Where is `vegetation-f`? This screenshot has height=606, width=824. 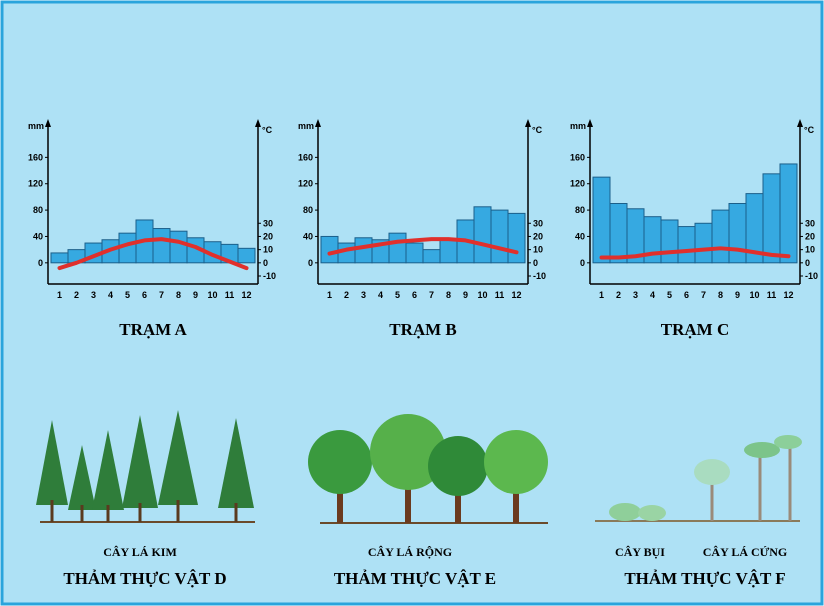
vegetation-f is located at coordinates (698, 478).